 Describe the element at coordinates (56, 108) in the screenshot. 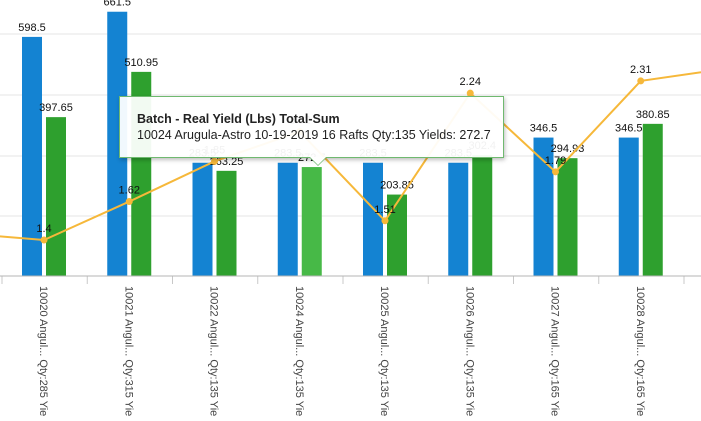

I see `bar-label-s1-0: 397.65` at that location.